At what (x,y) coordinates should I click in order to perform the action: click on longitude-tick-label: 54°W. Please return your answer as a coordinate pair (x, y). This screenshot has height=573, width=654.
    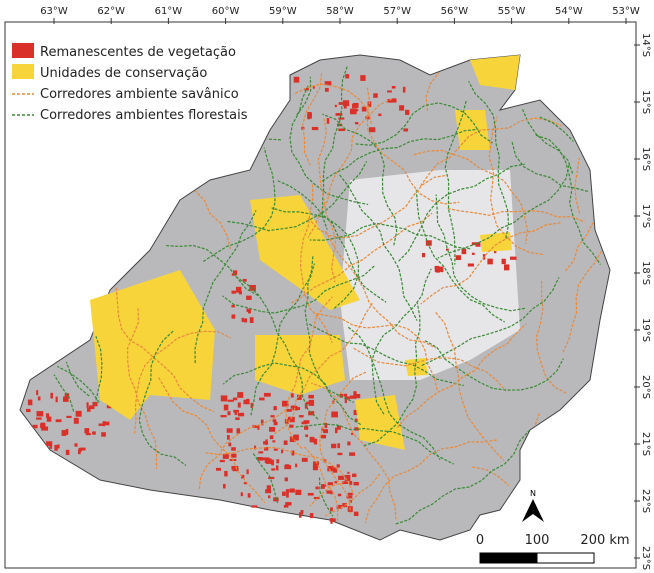
    Looking at the image, I should click on (569, 11).